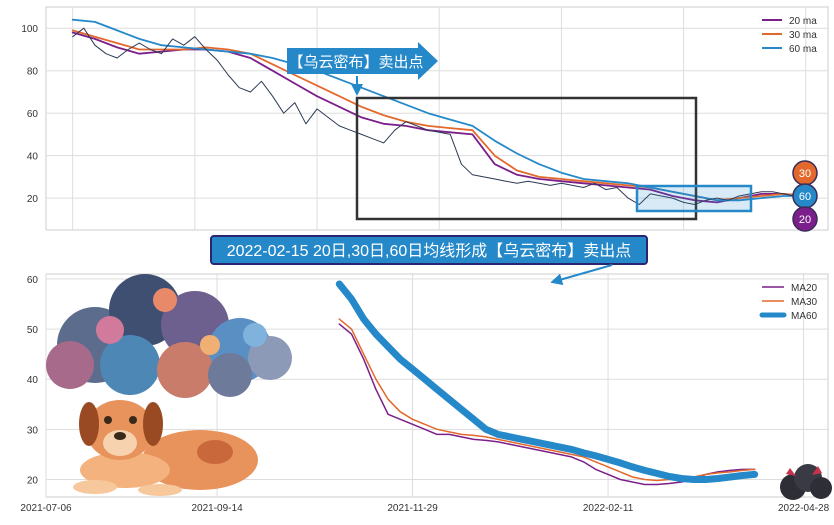 Image resolution: width=834 pixels, height=525 pixels. I want to click on sell-zone-box, so click(526, 158).